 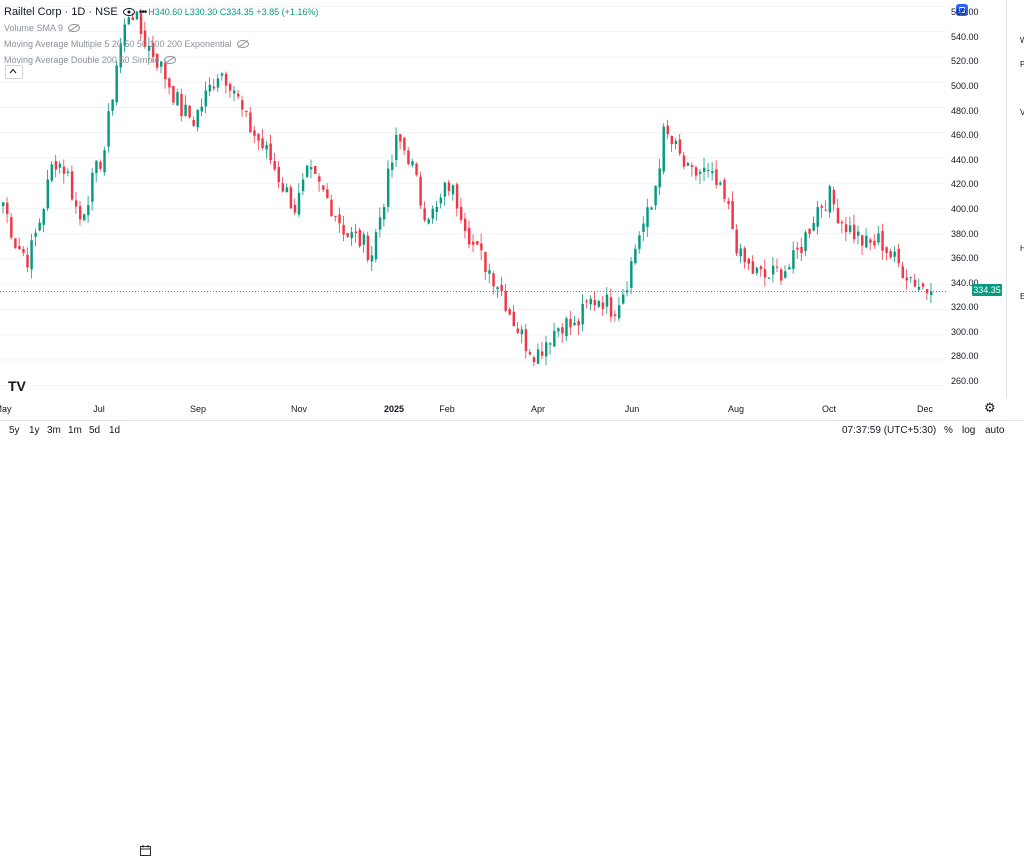 What do you see at coordinates (61, 12) in the screenshot?
I see `symbol-title: Railtel Corp · 1D · NSE` at bounding box center [61, 12].